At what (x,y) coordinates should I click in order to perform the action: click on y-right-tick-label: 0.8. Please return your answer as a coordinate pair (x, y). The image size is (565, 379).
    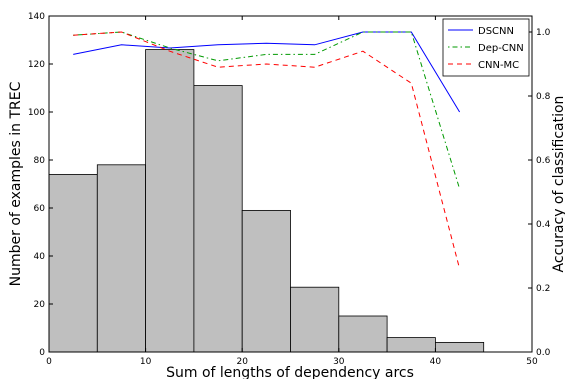
    Looking at the image, I should click on (543, 97).